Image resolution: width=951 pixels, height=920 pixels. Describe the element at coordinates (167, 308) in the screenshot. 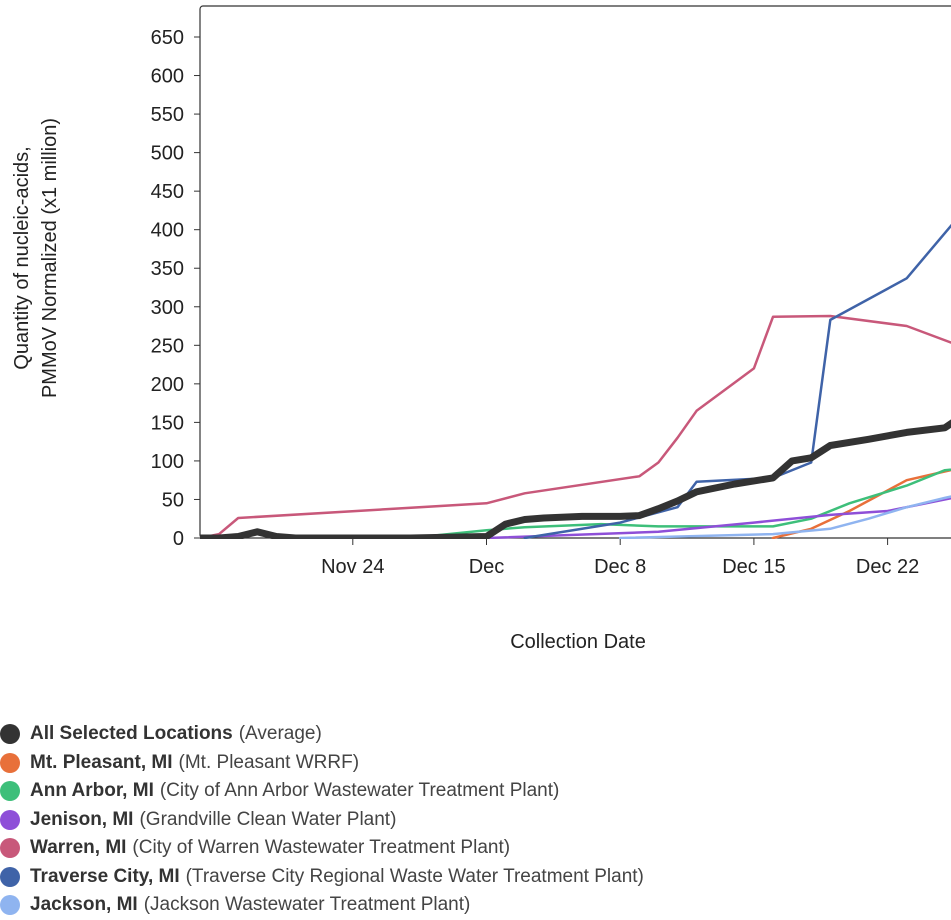

I see `y-tick-label: 300` at that location.